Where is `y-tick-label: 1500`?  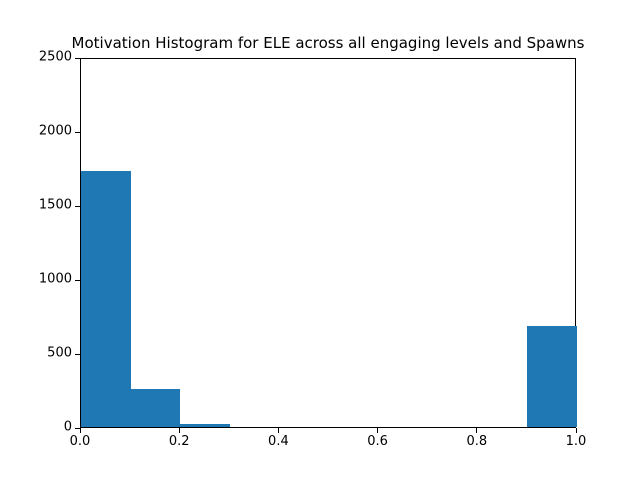 y-tick-label: 1500 is located at coordinates (55, 205).